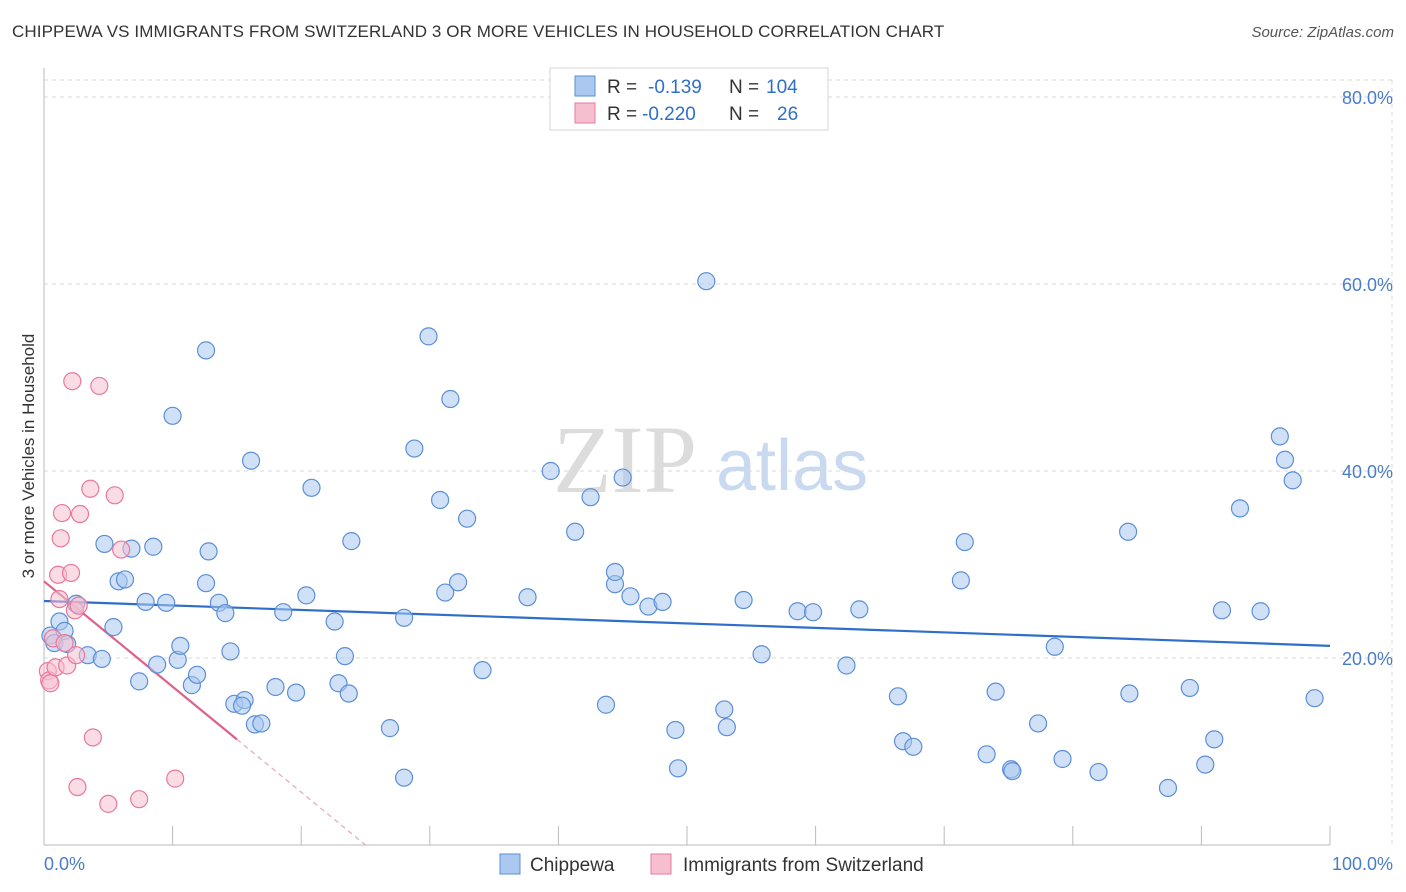  Describe the element at coordinates (744, 114) in the screenshot. I see `legend-n-label-2: N =` at that location.